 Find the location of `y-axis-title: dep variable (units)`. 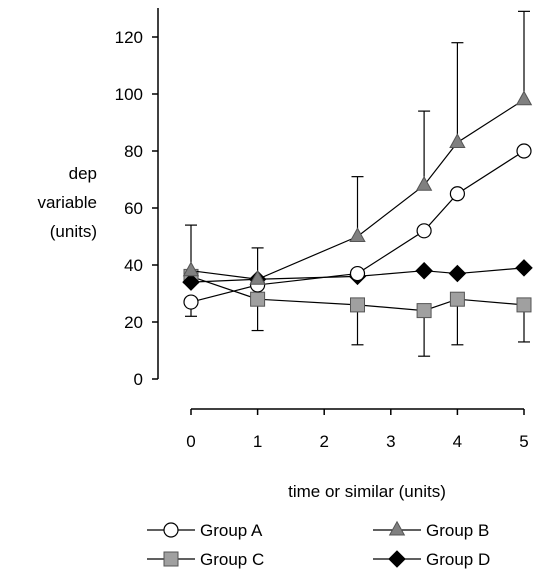

y-axis-title: dep variable (units) is located at coordinates (67, 202).